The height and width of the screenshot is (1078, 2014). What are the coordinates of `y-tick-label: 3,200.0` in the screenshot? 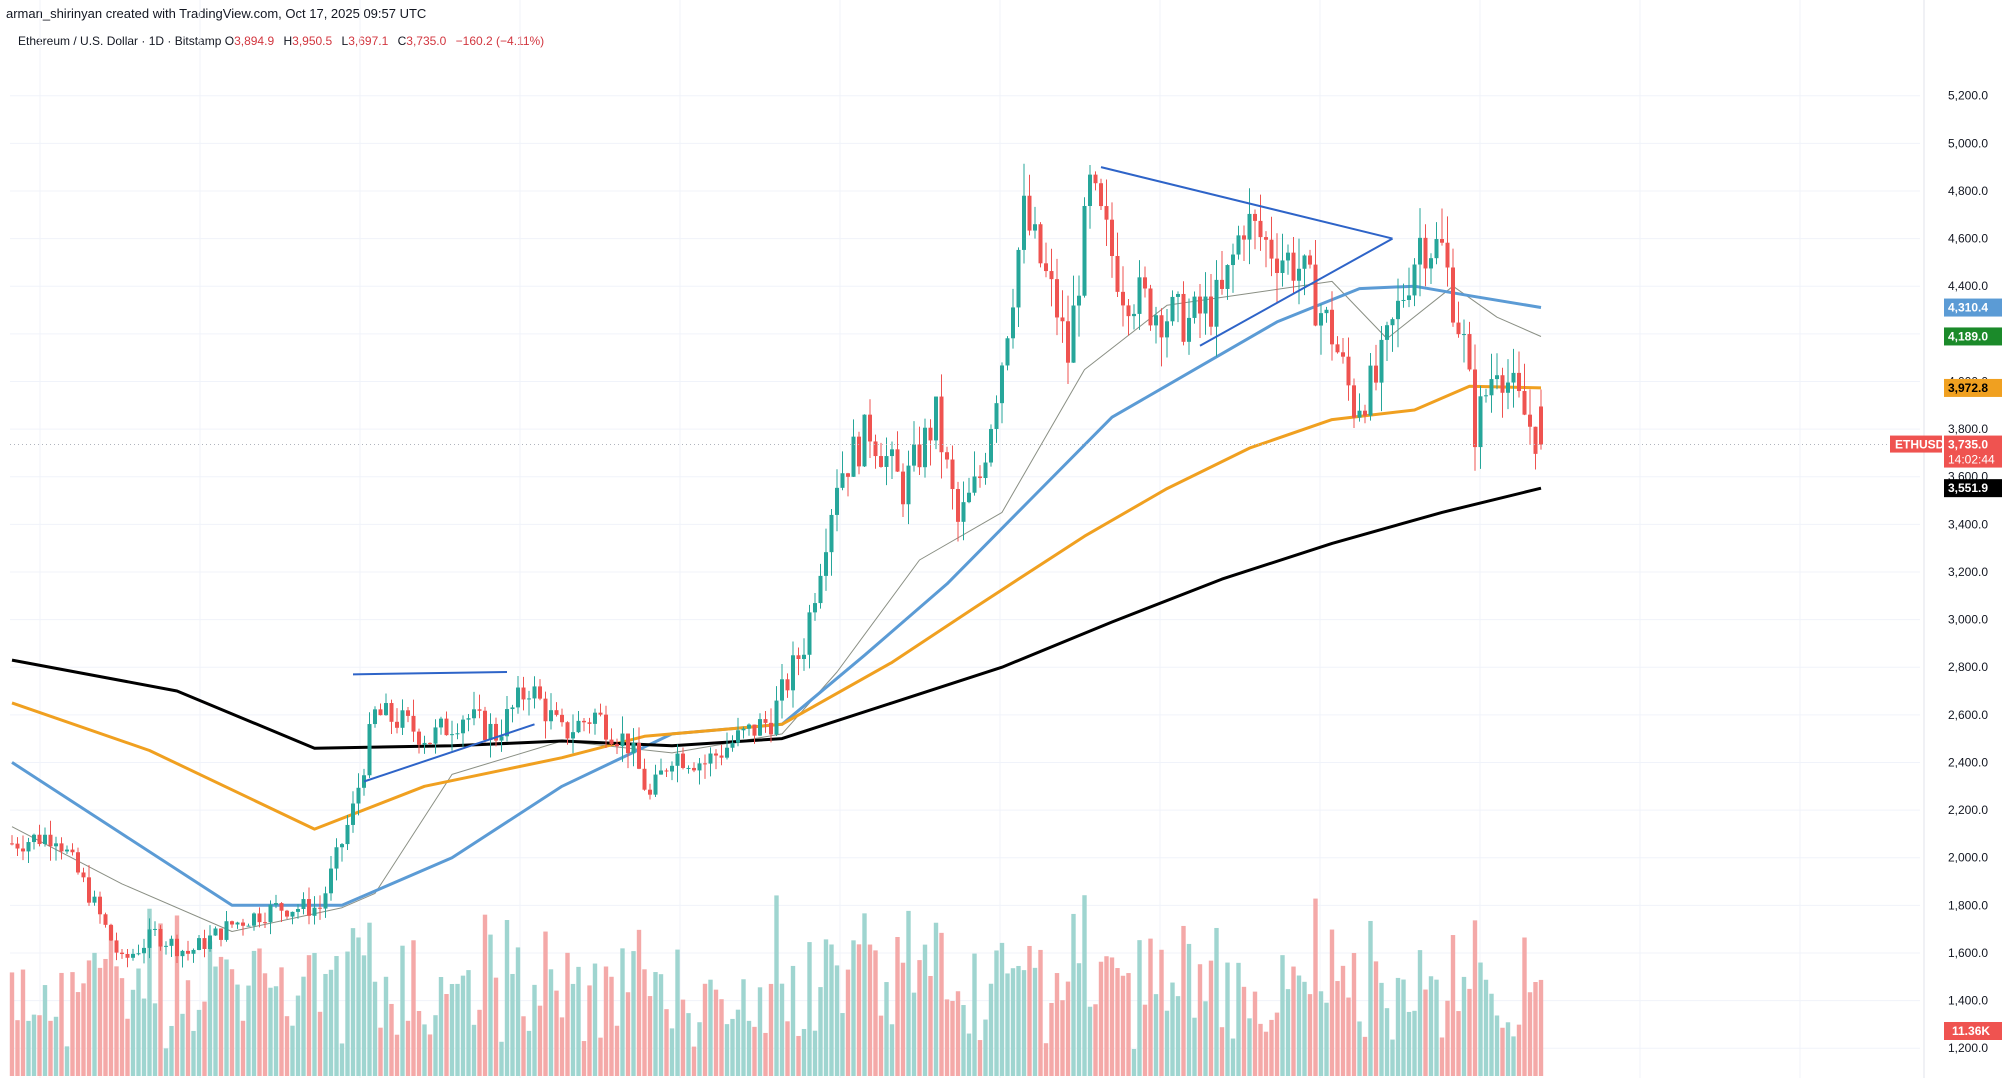 It's located at (1968, 572).